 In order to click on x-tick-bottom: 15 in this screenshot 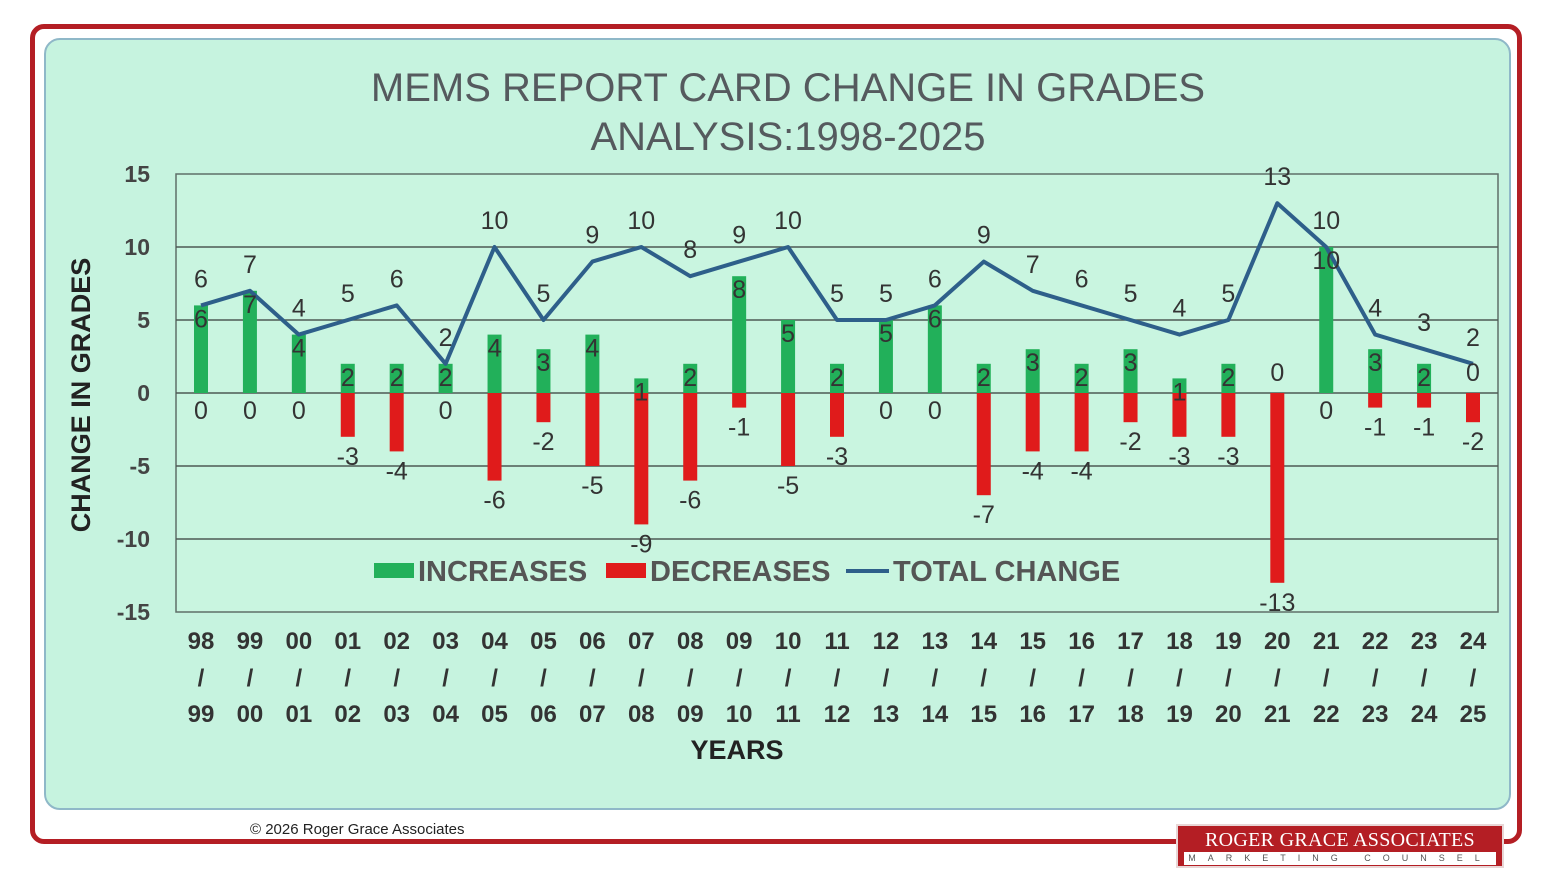, I will do `click(983, 714)`.